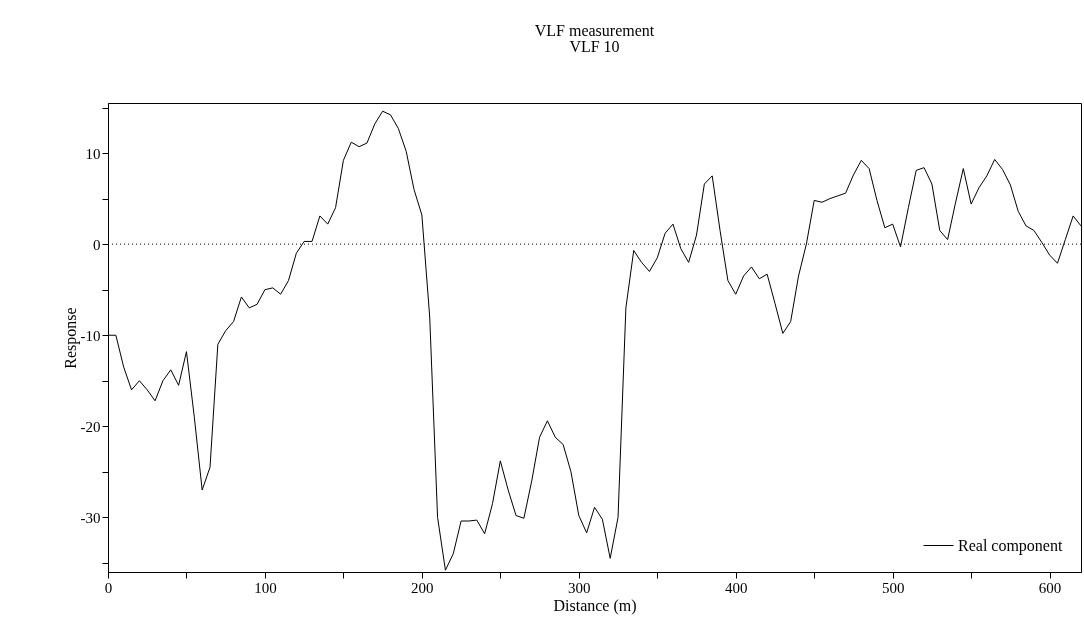 Image resolution: width=1084 pixels, height=628 pixels. What do you see at coordinates (97, 244) in the screenshot?
I see `y-tick-label: 0` at bounding box center [97, 244].